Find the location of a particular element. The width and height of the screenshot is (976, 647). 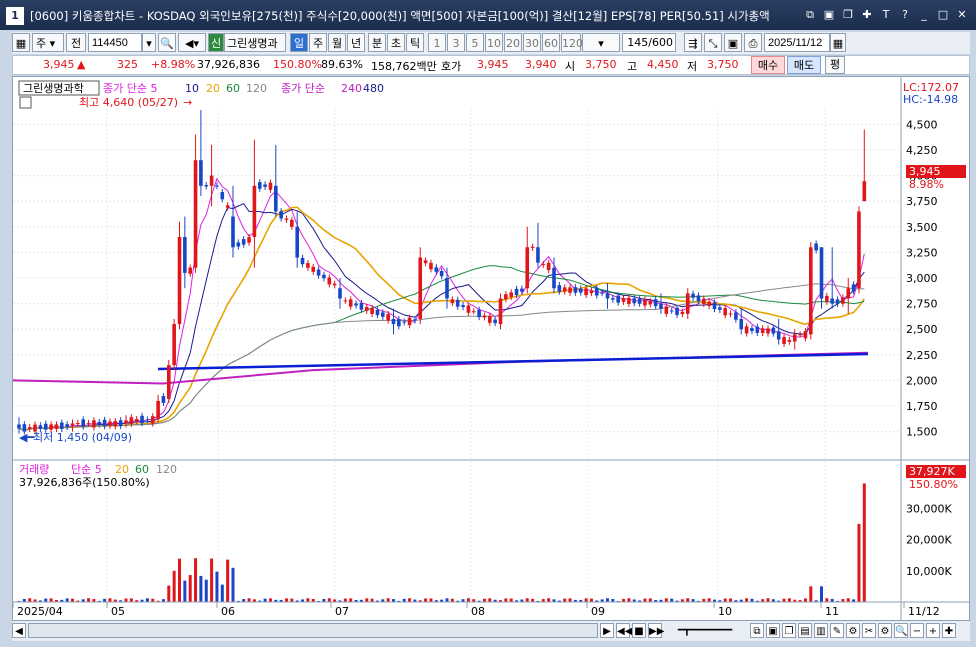

interval-120: 120 is located at coordinates (572, 42).